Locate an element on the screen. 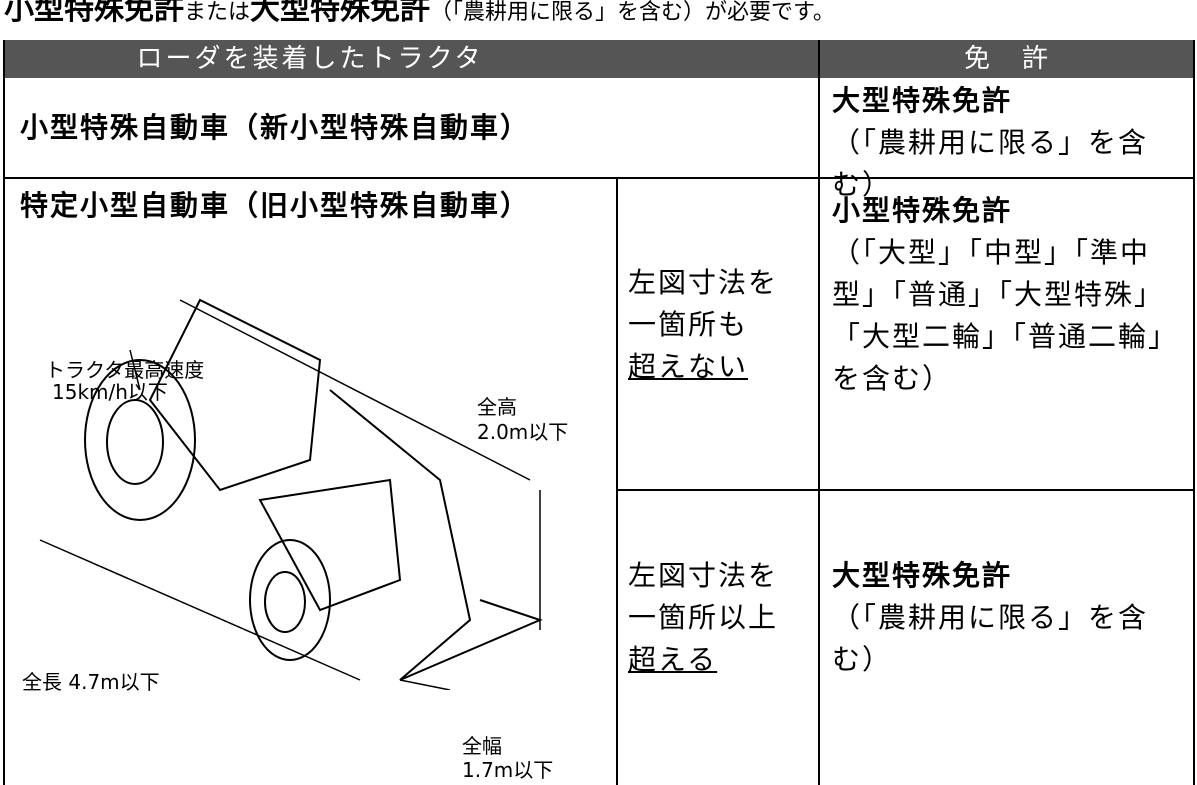 This screenshot has width=1197, height=785. figure-label: 全幅 is located at coordinates (482, 746).